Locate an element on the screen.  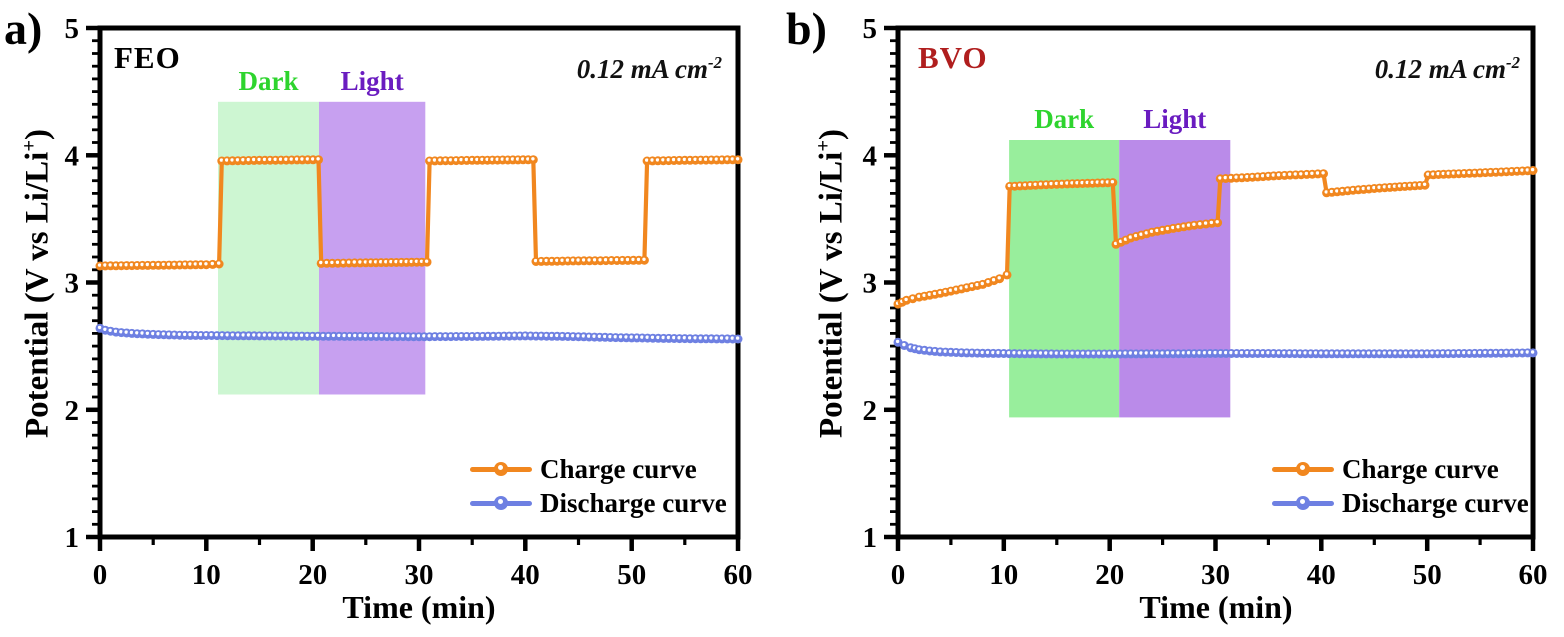
y-axis-title: Potential (V vs Li/Li+) is located at coordinates (831, 284).